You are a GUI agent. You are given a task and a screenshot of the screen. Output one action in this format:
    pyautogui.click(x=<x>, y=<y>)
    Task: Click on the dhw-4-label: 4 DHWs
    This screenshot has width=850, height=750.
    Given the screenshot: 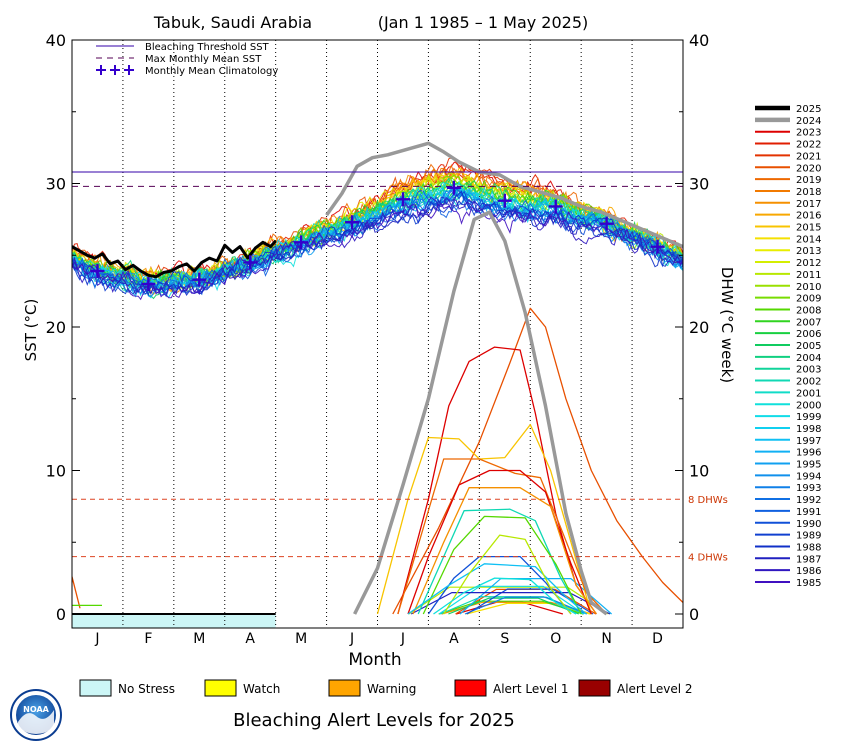 What is the action you would take?
    pyautogui.click(x=708, y=558)
    